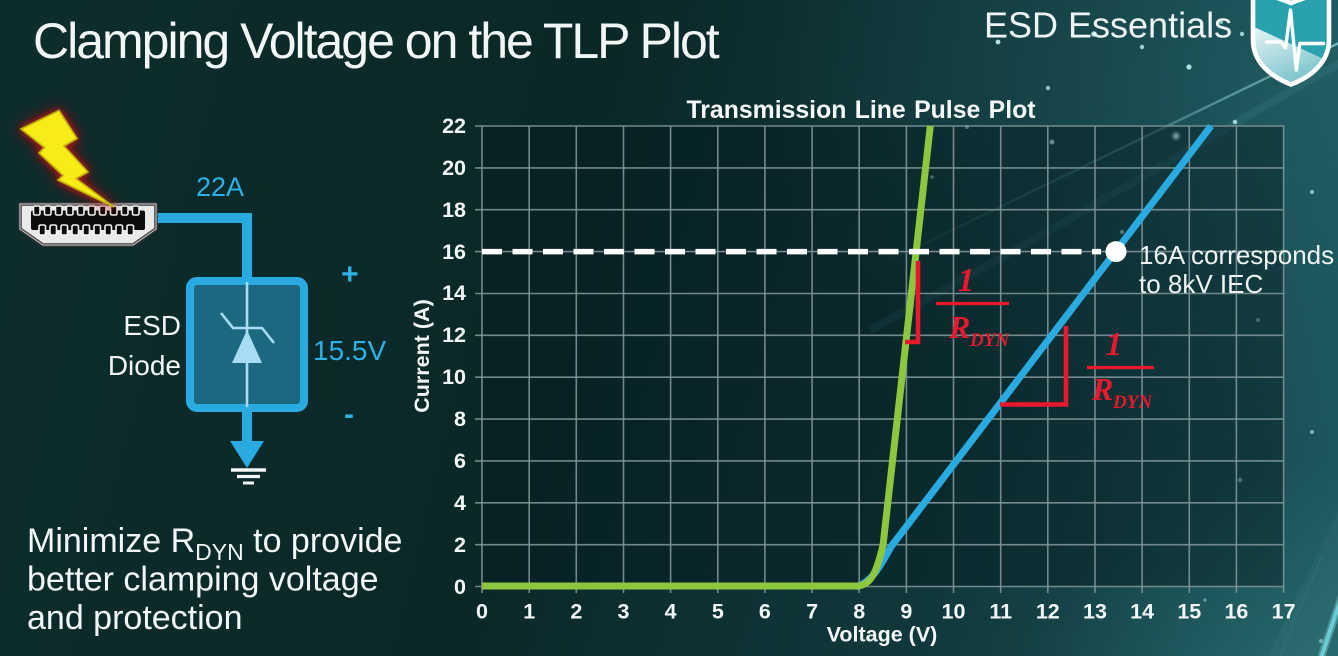 The image size is (1338, 656). What do you see at coordinates (812, 612) in the screenshot?
I see `svg-text: 7` at bounding box center [812, 612].